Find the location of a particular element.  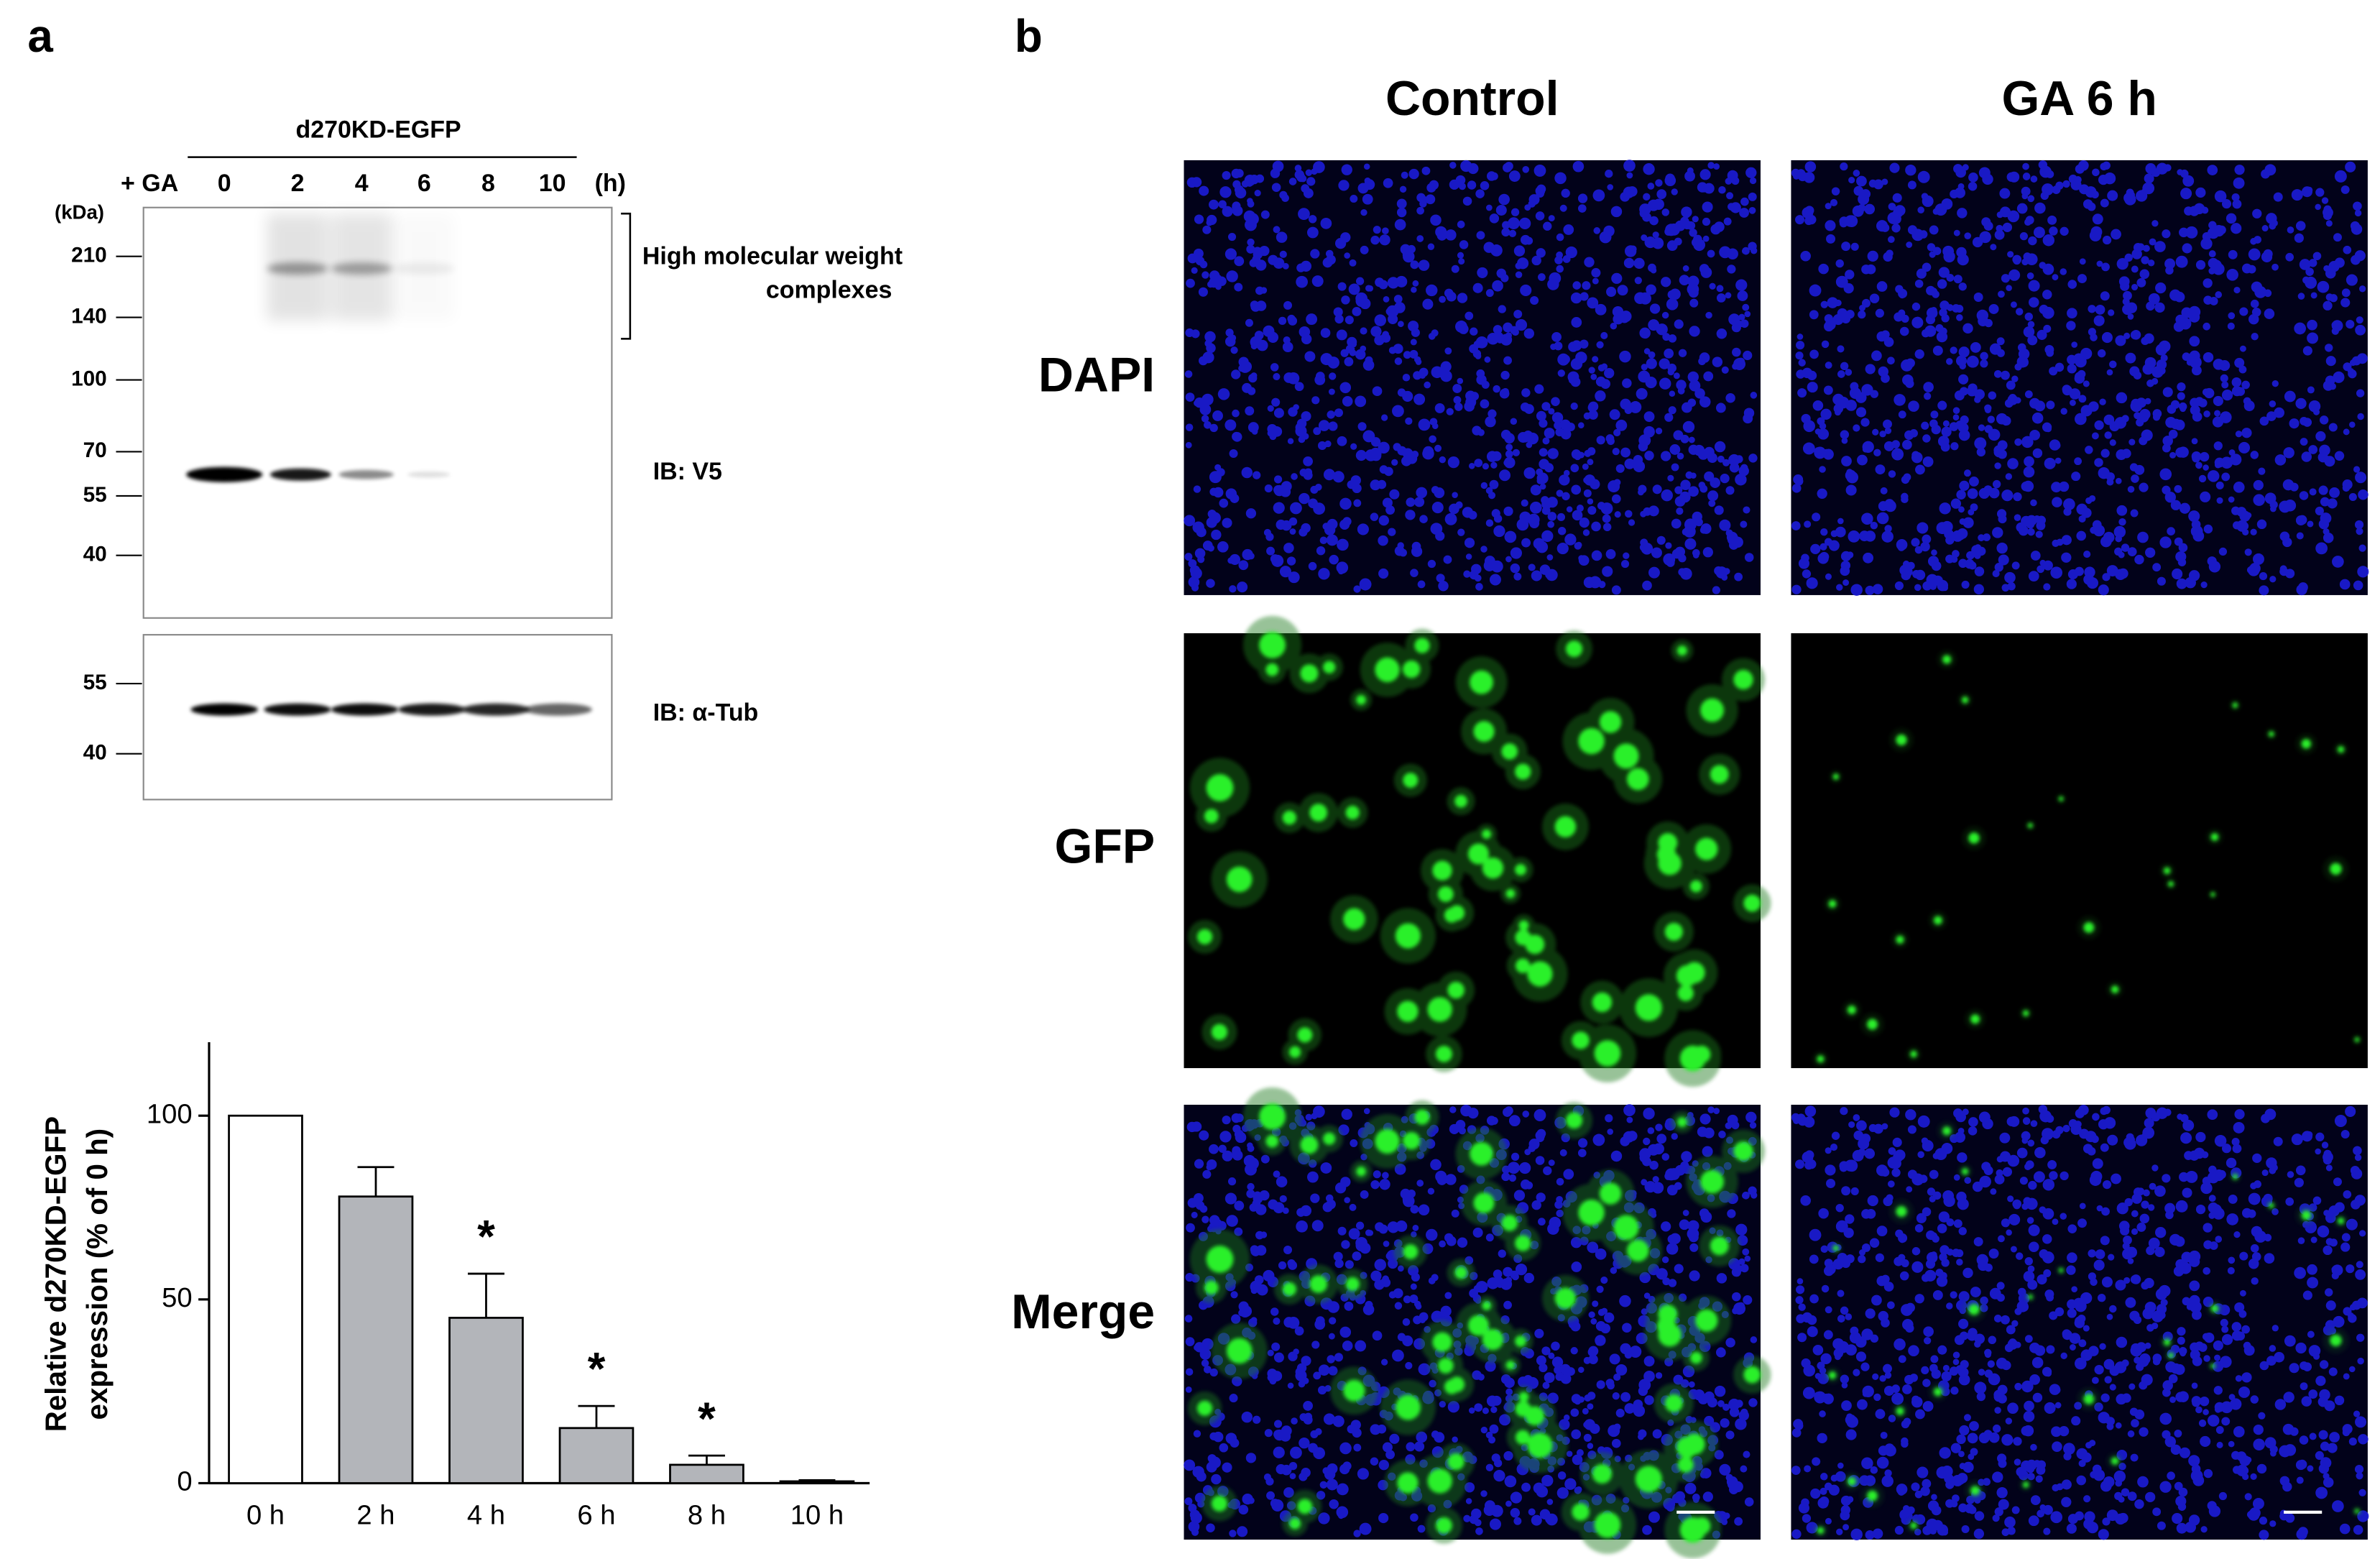

y-axis-title-line: Relative d270KD-EGFP is located at coordinates (55, 1274).